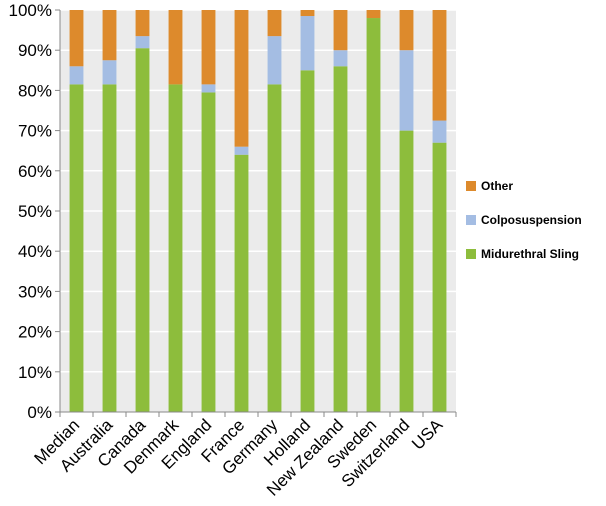 The image size is (606, 506). What do you see at coordinates (39, 412) in the screenshot?
I see `y-tick-label: 0%` at bounding box center [39, 412].